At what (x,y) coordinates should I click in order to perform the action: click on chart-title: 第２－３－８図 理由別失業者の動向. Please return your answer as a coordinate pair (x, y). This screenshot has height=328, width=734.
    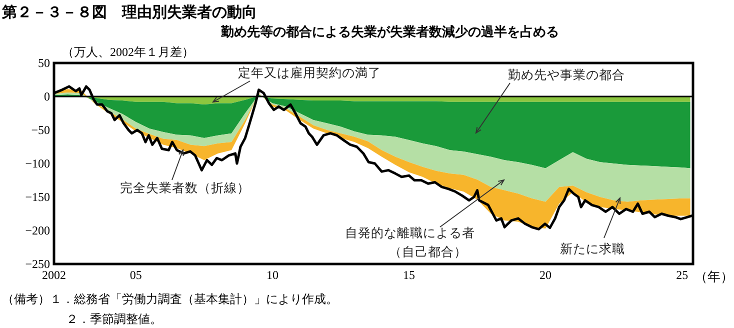
    Looking at the image, I should click on (129, 12).